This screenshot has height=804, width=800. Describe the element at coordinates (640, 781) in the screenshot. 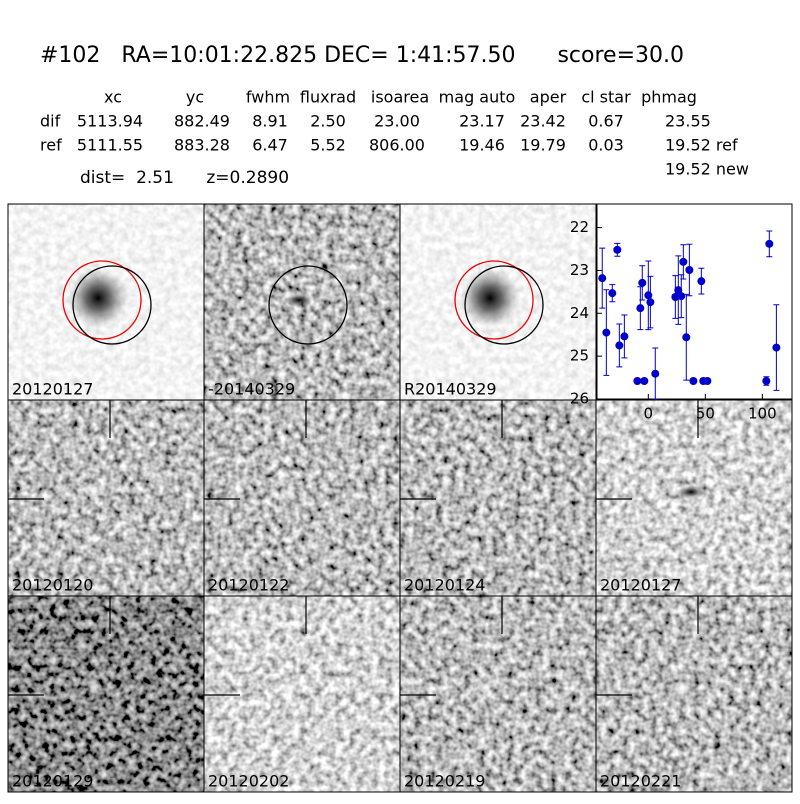

I see `stamp-label: 20120221` at that location.